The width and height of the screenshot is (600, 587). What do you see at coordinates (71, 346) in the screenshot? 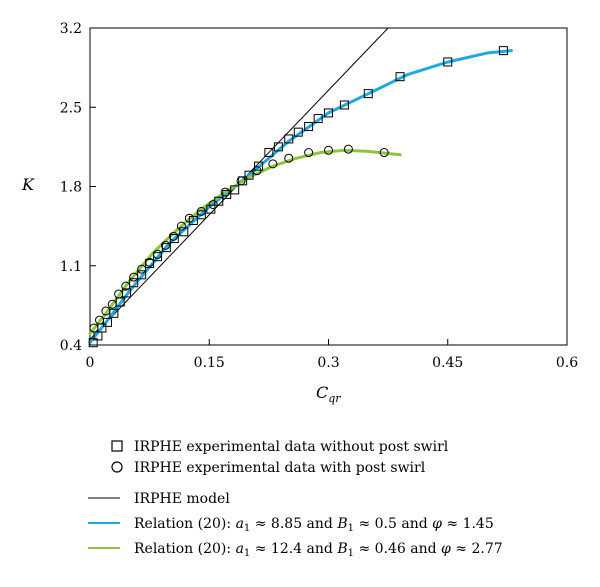
I see `y-tick-label: 0.4` at bounding box center [71, 346].